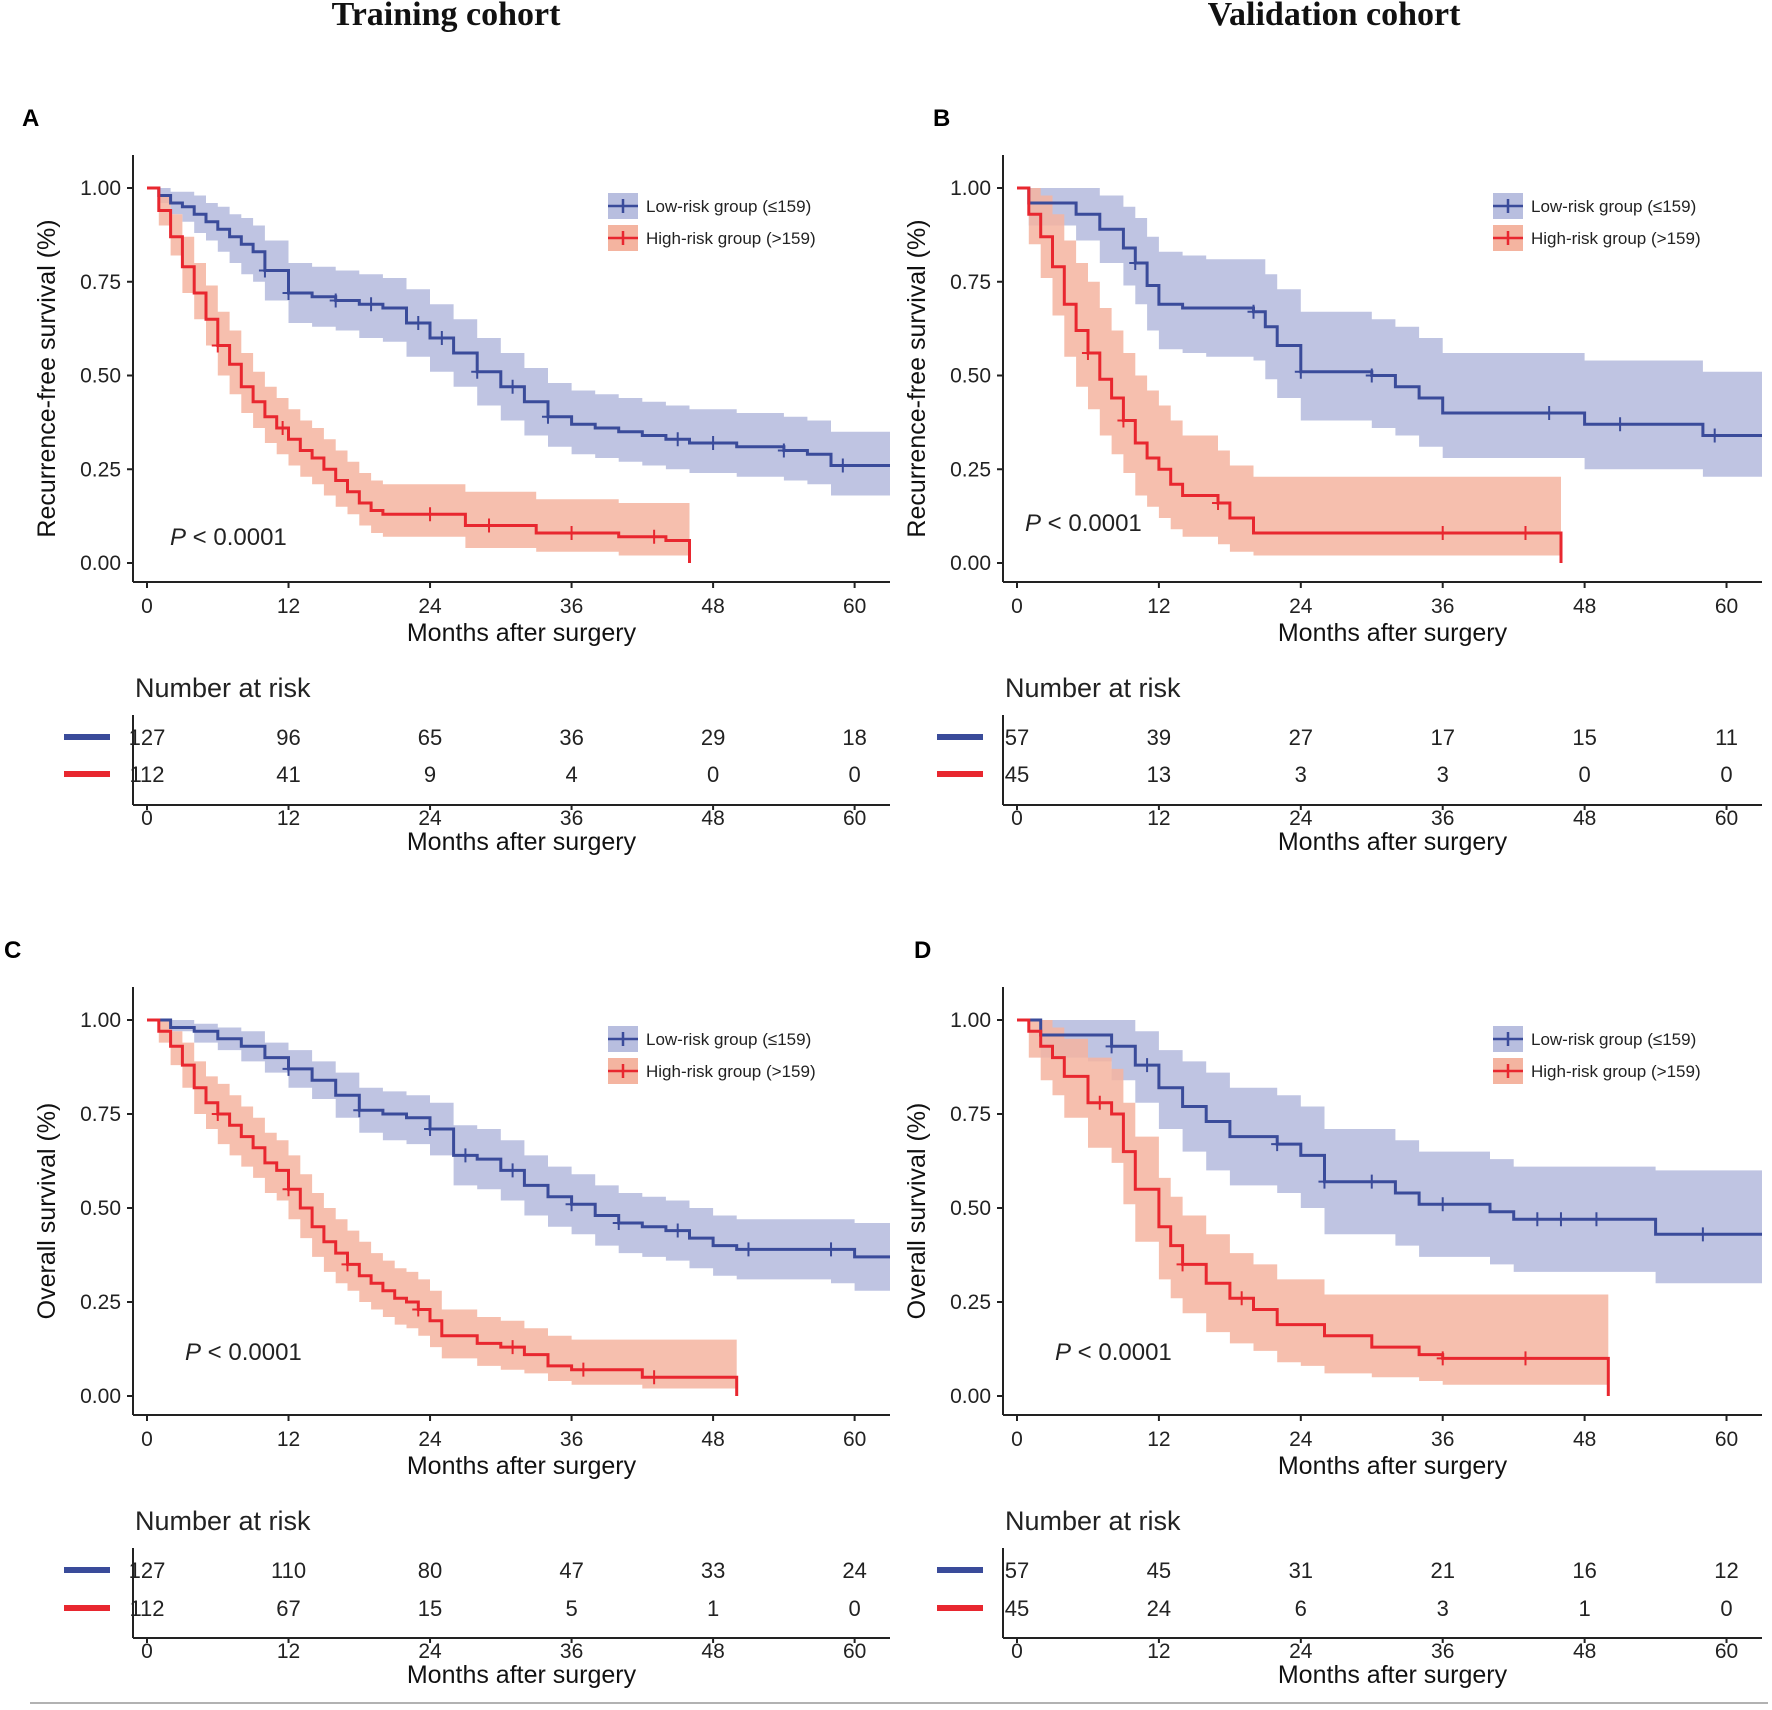 Image resolution: width=1772 pixels, height=1710 pixels. Describe the element at coordinates (1726, 1570) in the screenshot. I see `risk-count-low: 12` at that location.